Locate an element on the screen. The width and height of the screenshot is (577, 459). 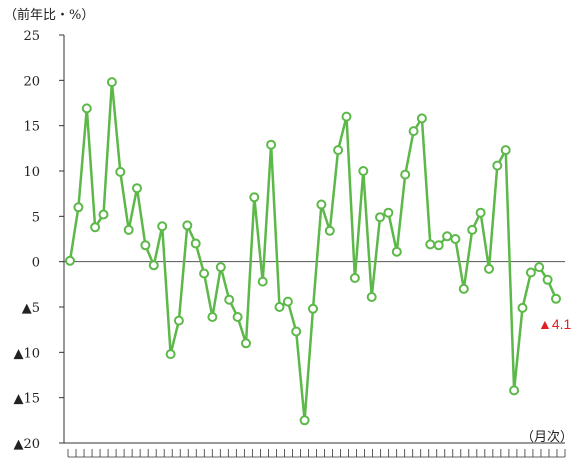
y-tick-label: 15 is located at coordinates (31, 127).